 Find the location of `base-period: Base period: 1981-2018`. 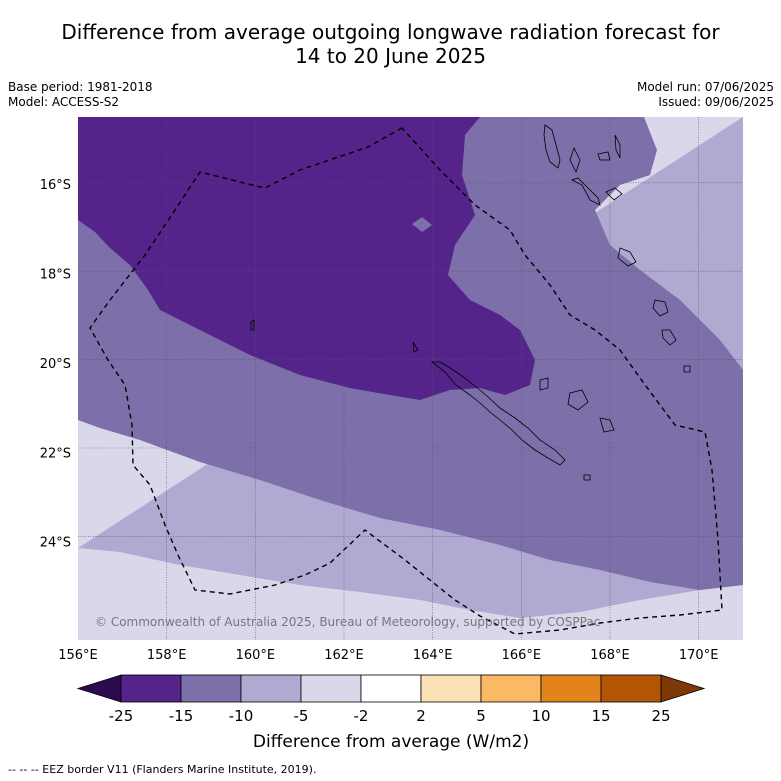

base-period: Base period: 1981-2018 is located at coordinates (80, 87).